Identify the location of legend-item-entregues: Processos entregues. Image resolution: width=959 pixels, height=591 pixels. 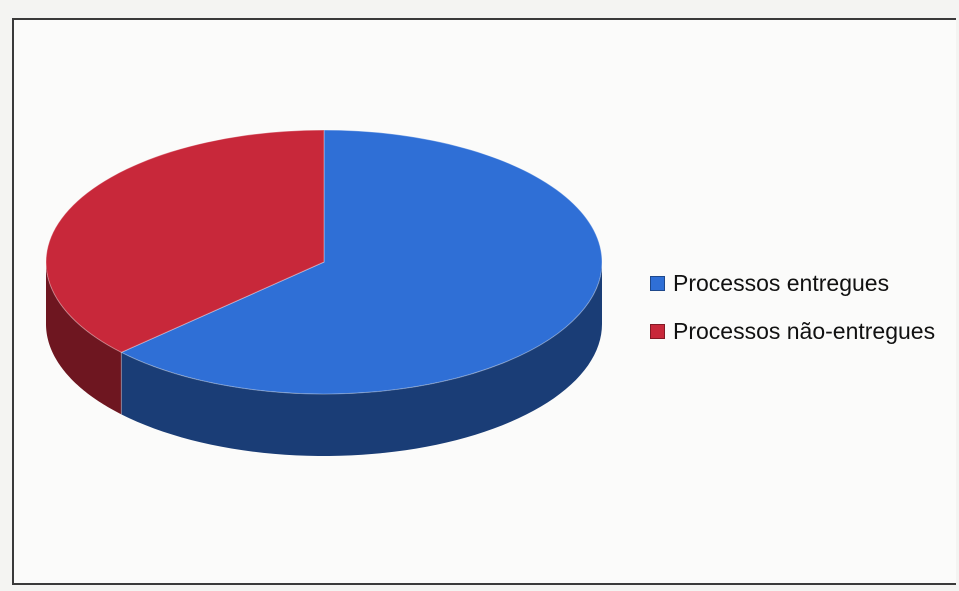
(792, 283).